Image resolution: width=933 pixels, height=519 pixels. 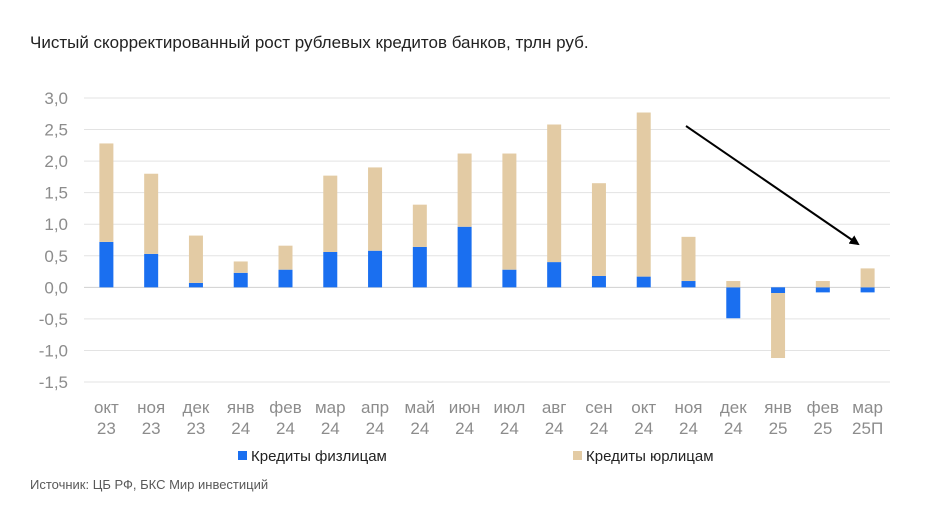 I want to click on source-note: Источник: ЦБ РФ, БКС Мир инвестиций, so click(x=149, y=484).